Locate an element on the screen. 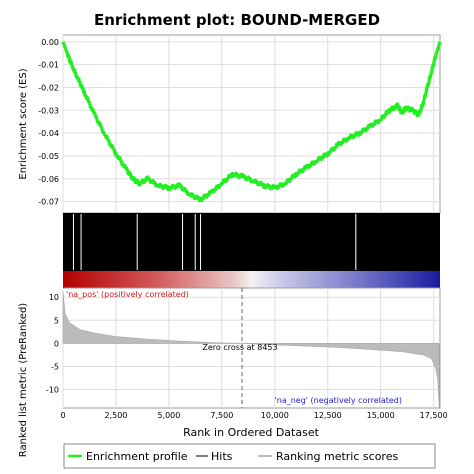 This screenshot has width=474, height=474. legend-enrichment-label: Enrichment profile is located at coordinates (137, 456).